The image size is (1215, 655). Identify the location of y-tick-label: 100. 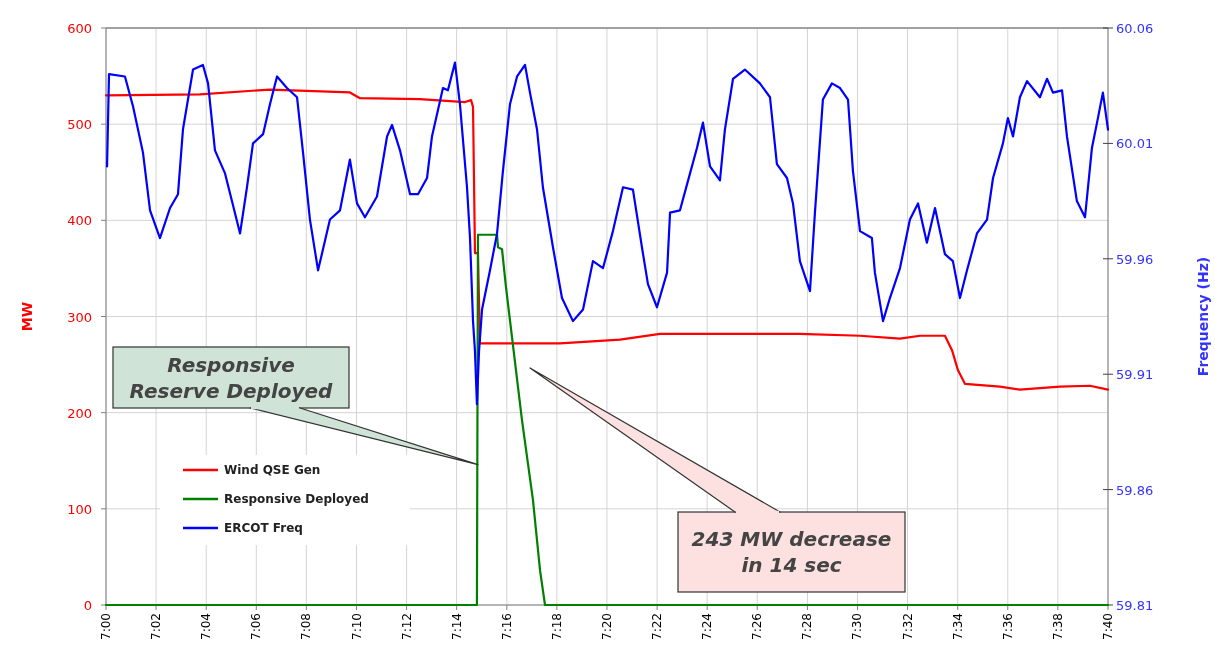
(79, 509).